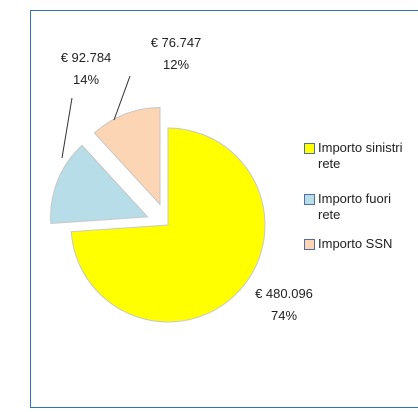  Describe the element at coordinates (284, 293) in the screenshot. I see `data-label: € 480.096` at that location.